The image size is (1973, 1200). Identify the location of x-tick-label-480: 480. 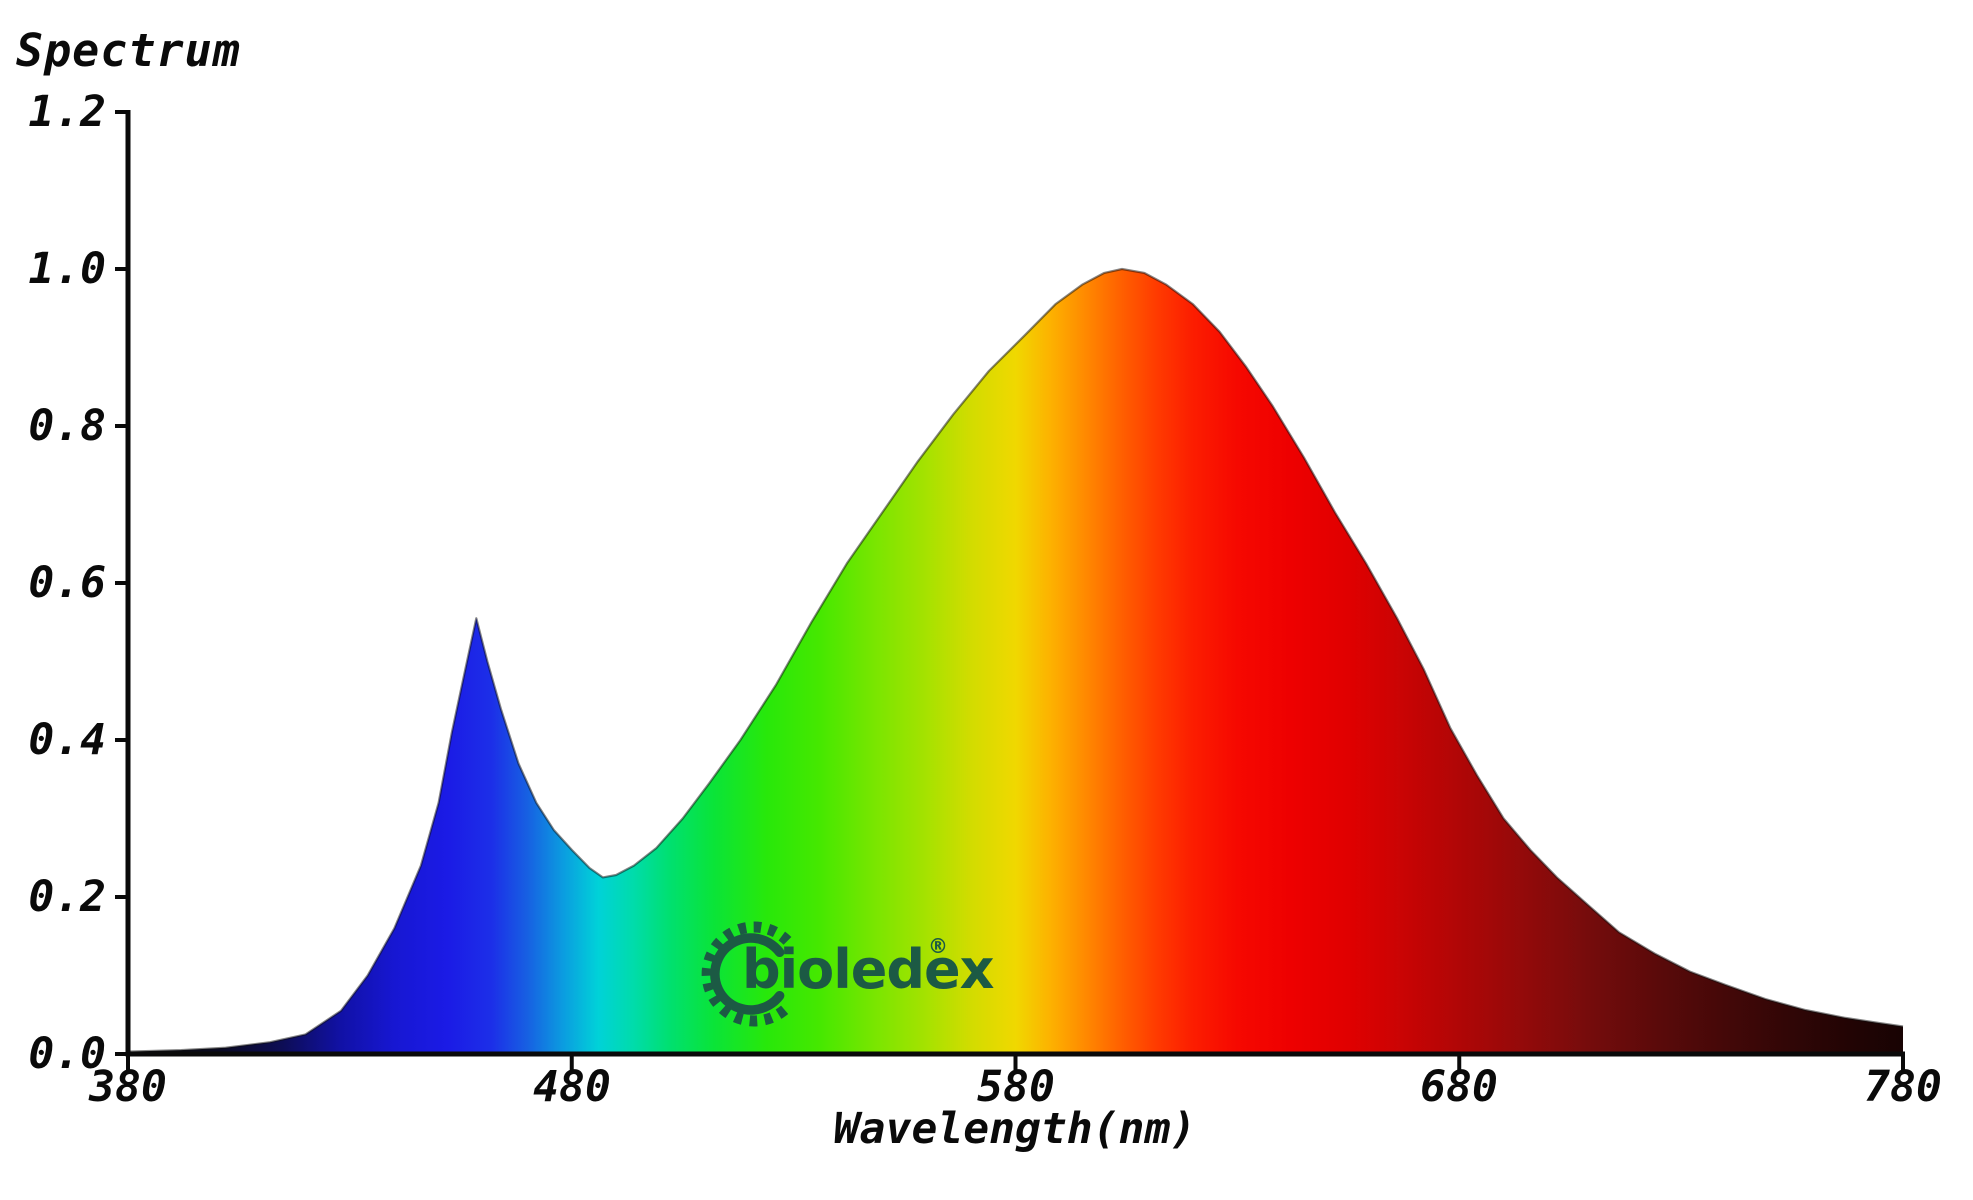
(572, 1087).